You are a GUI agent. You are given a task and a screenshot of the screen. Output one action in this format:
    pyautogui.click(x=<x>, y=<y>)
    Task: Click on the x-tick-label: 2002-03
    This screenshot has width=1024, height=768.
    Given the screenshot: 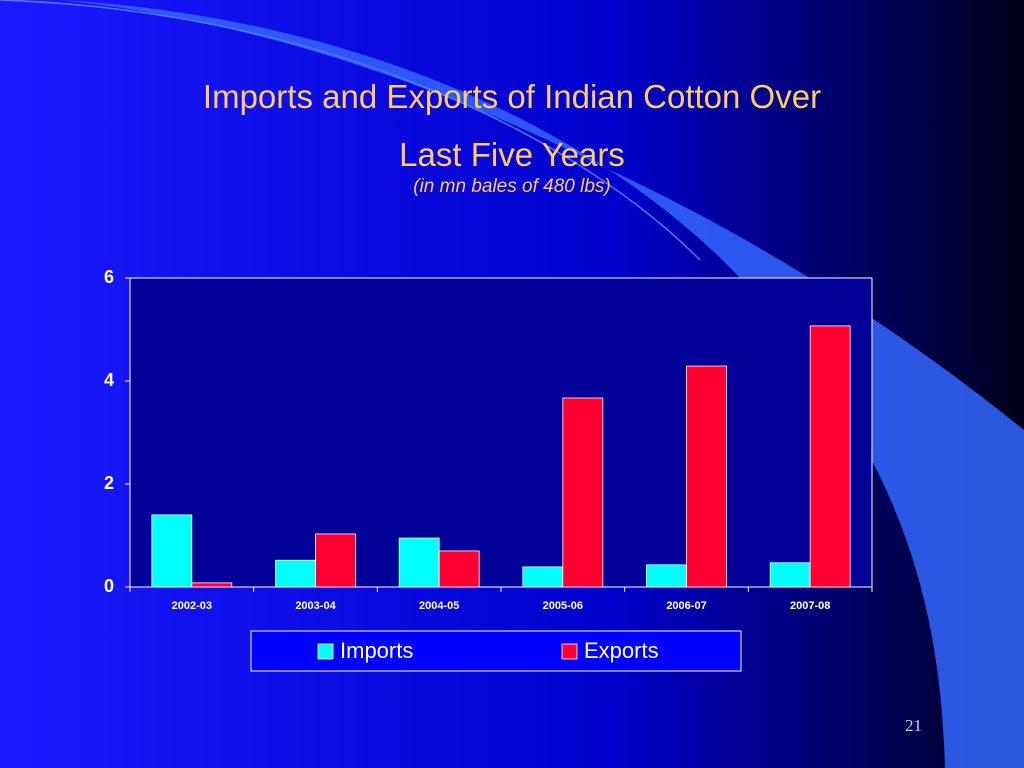 What is the action you would take?
    pyautogui.click(x=192, y=606)
    